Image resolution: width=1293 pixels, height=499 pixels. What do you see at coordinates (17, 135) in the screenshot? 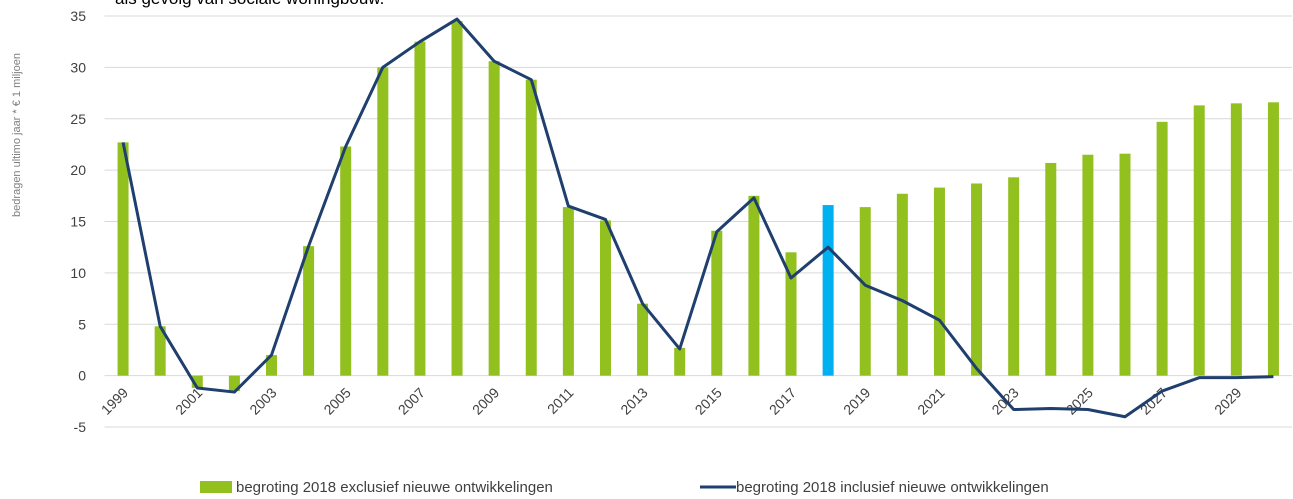
I see `y-axis-label: bedragen ultimo jaar * € 1 miljoen` at bounding box center [17, 135].